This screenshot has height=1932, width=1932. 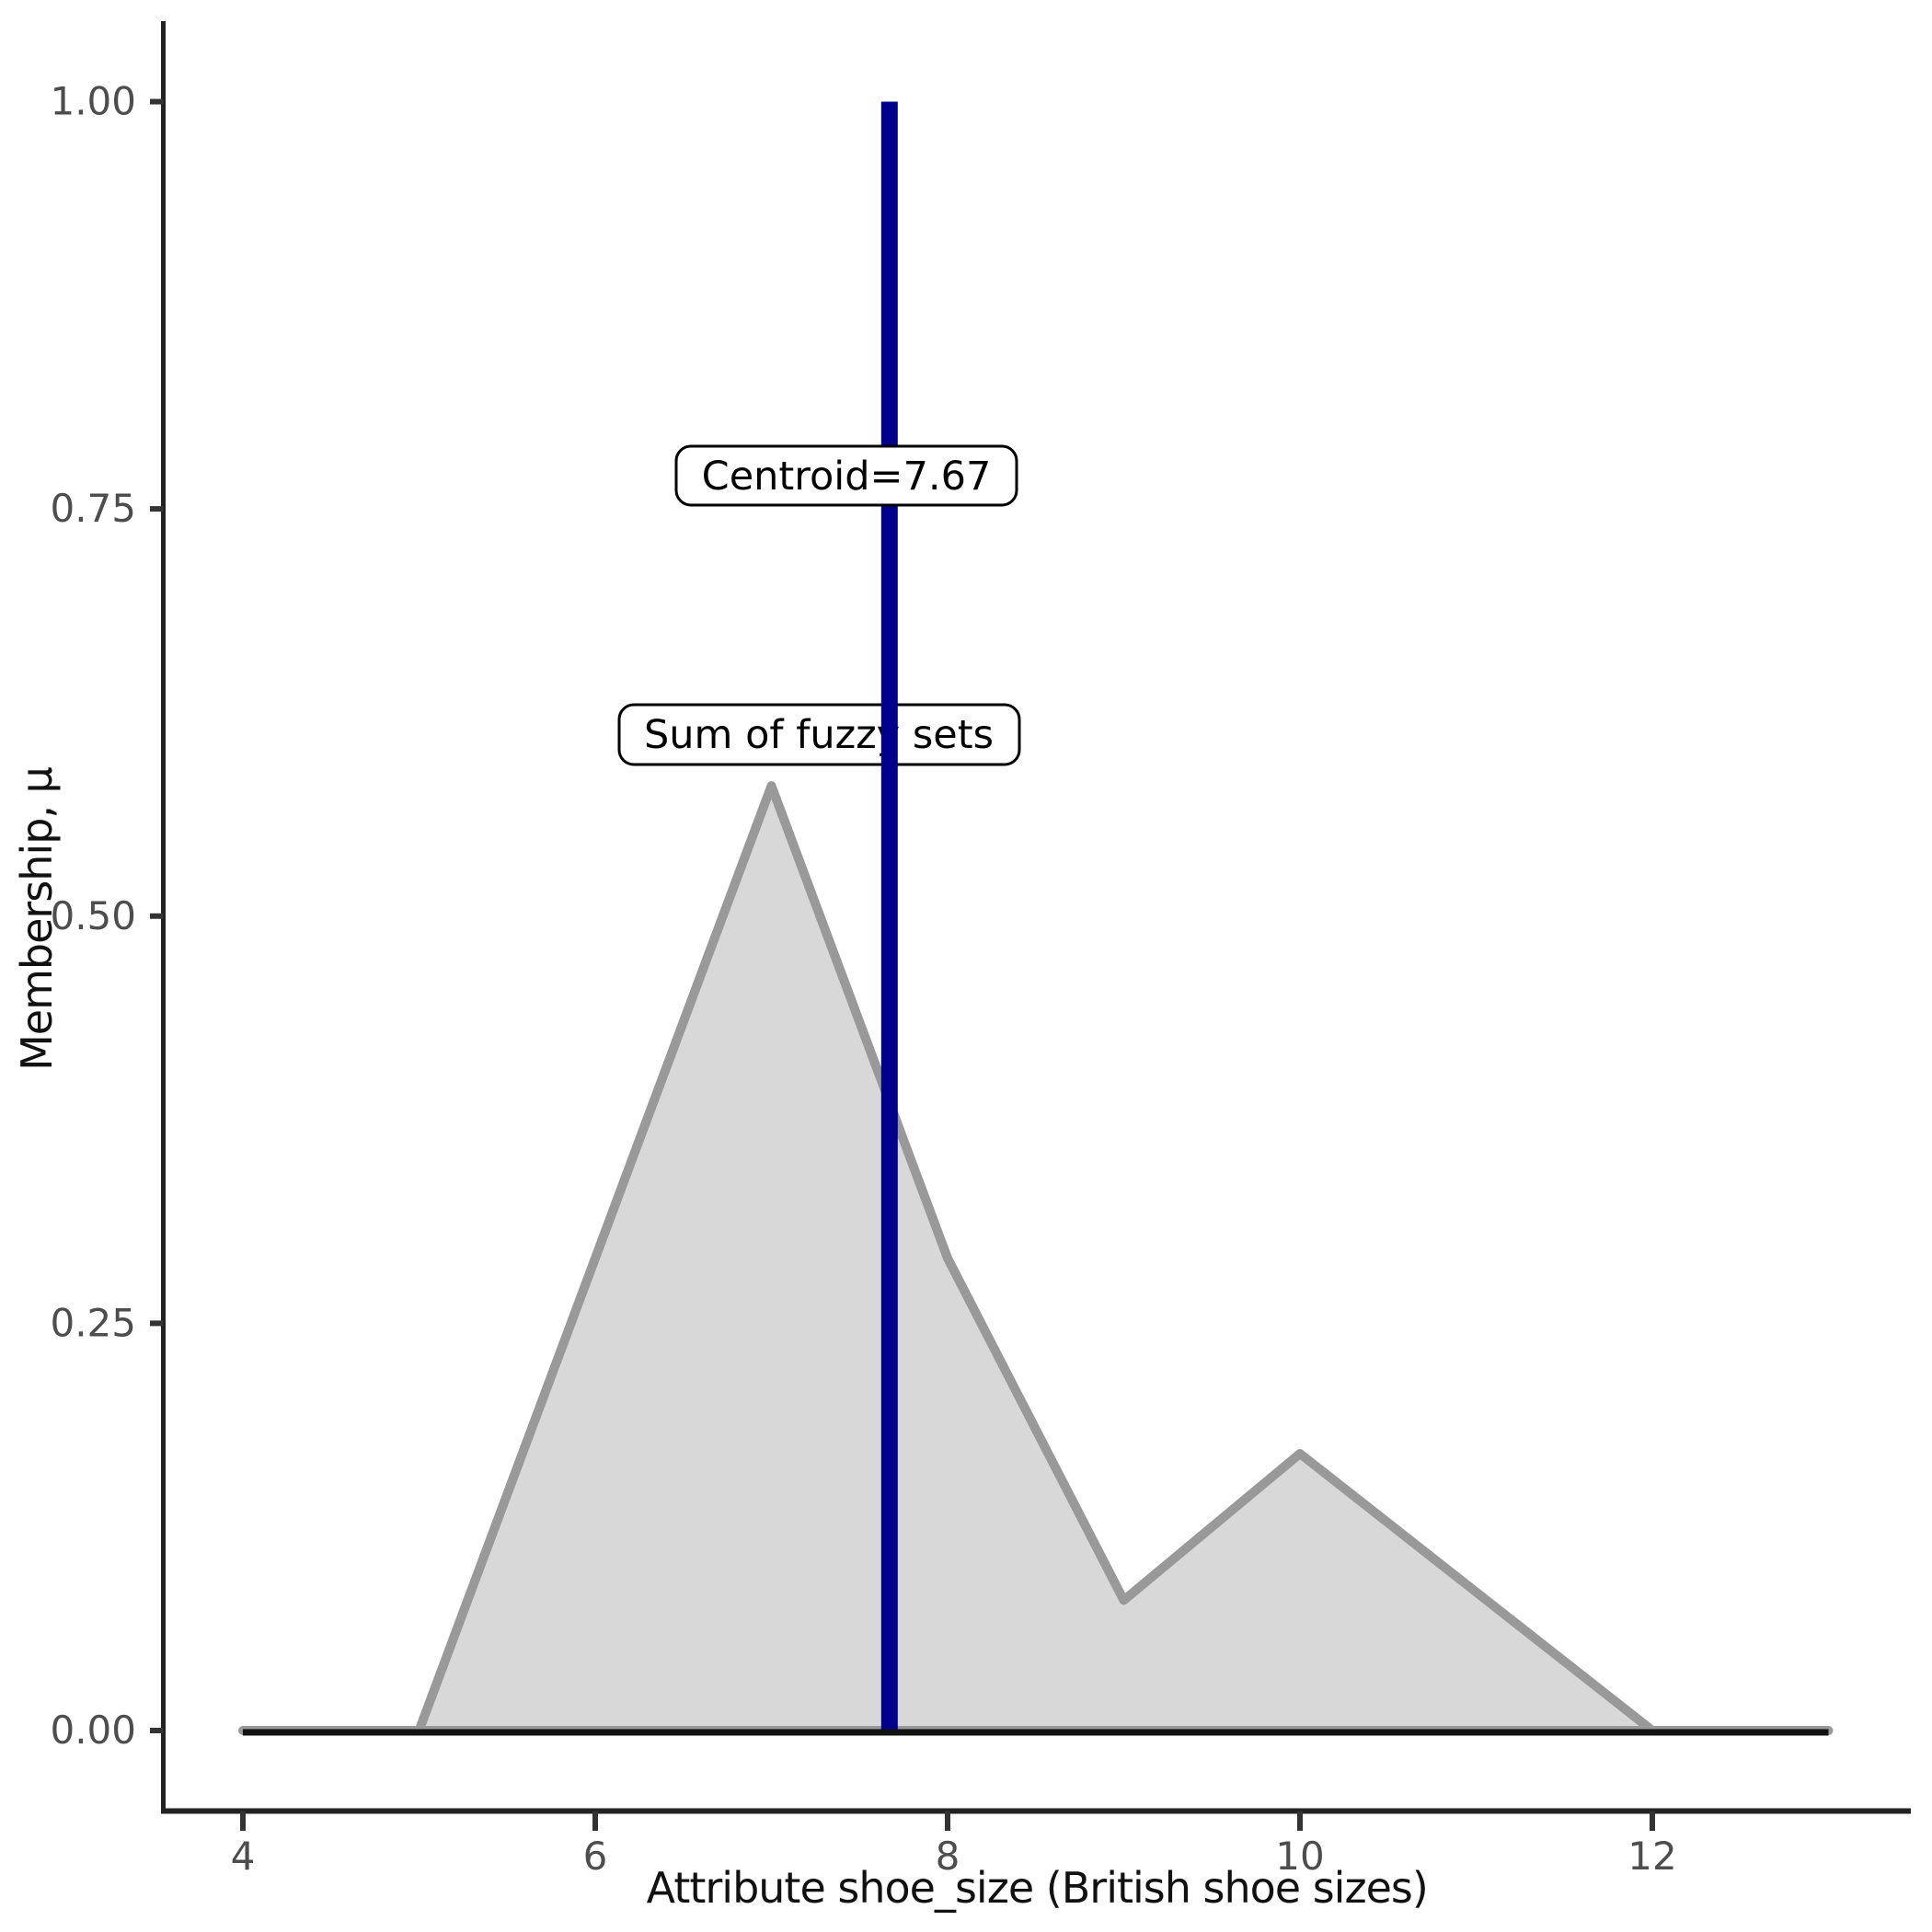 I want to click on y-tick-label: 0.75, so click(x=93, y=508).